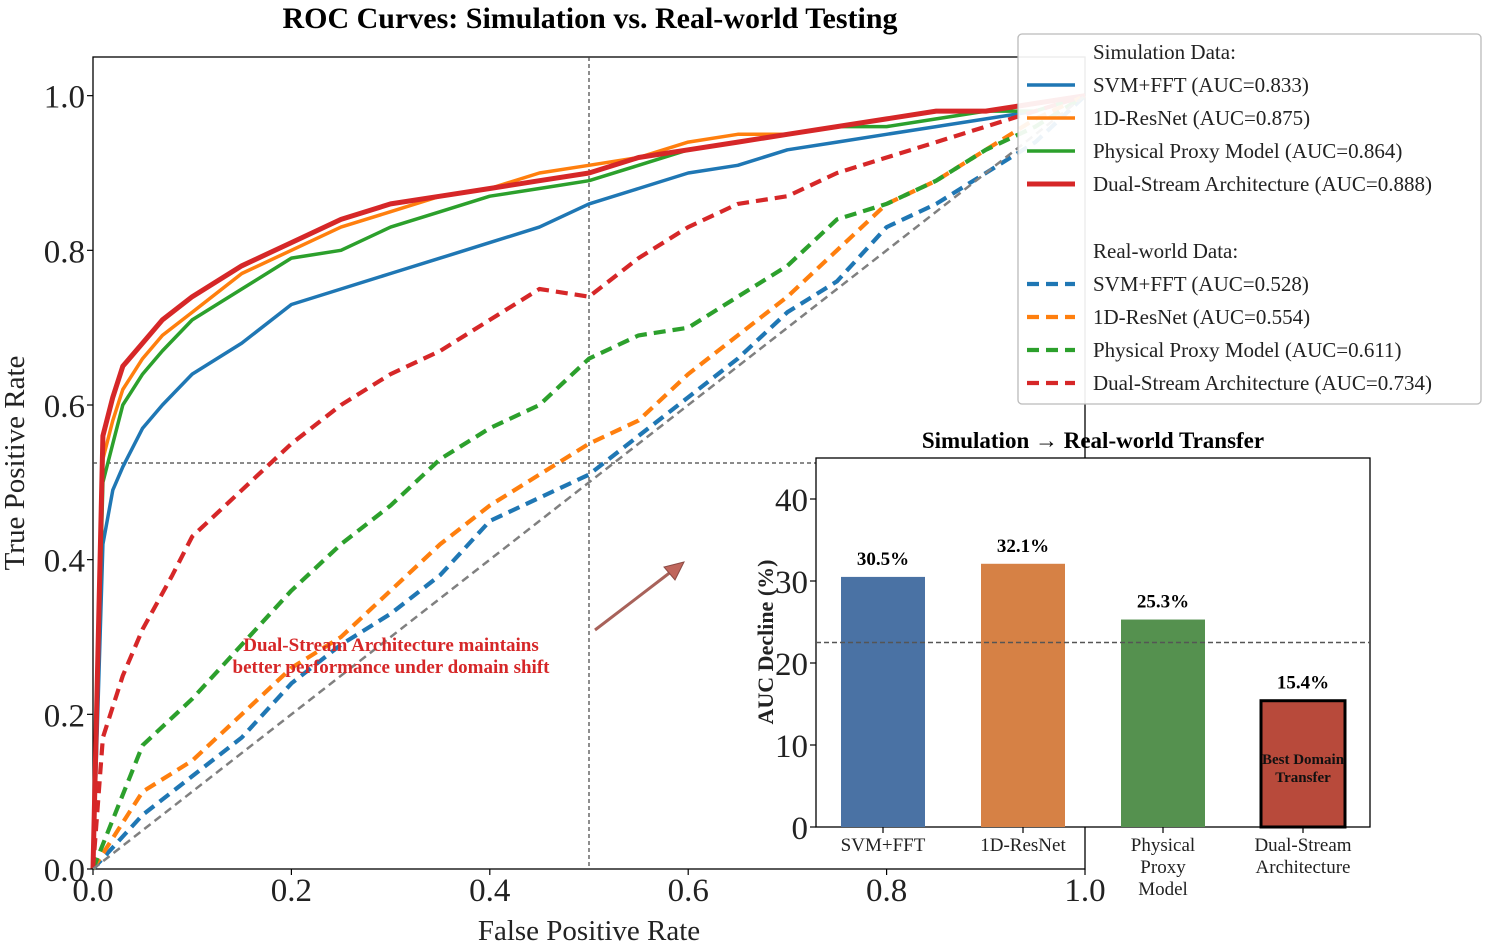 The height and width of the screenshot is (945, 1486). What do you see at coordinates (1023, 845) in the screenshot?
I see `inset-category-label: 1D-ResNet` at bounding box center [1023, 845].